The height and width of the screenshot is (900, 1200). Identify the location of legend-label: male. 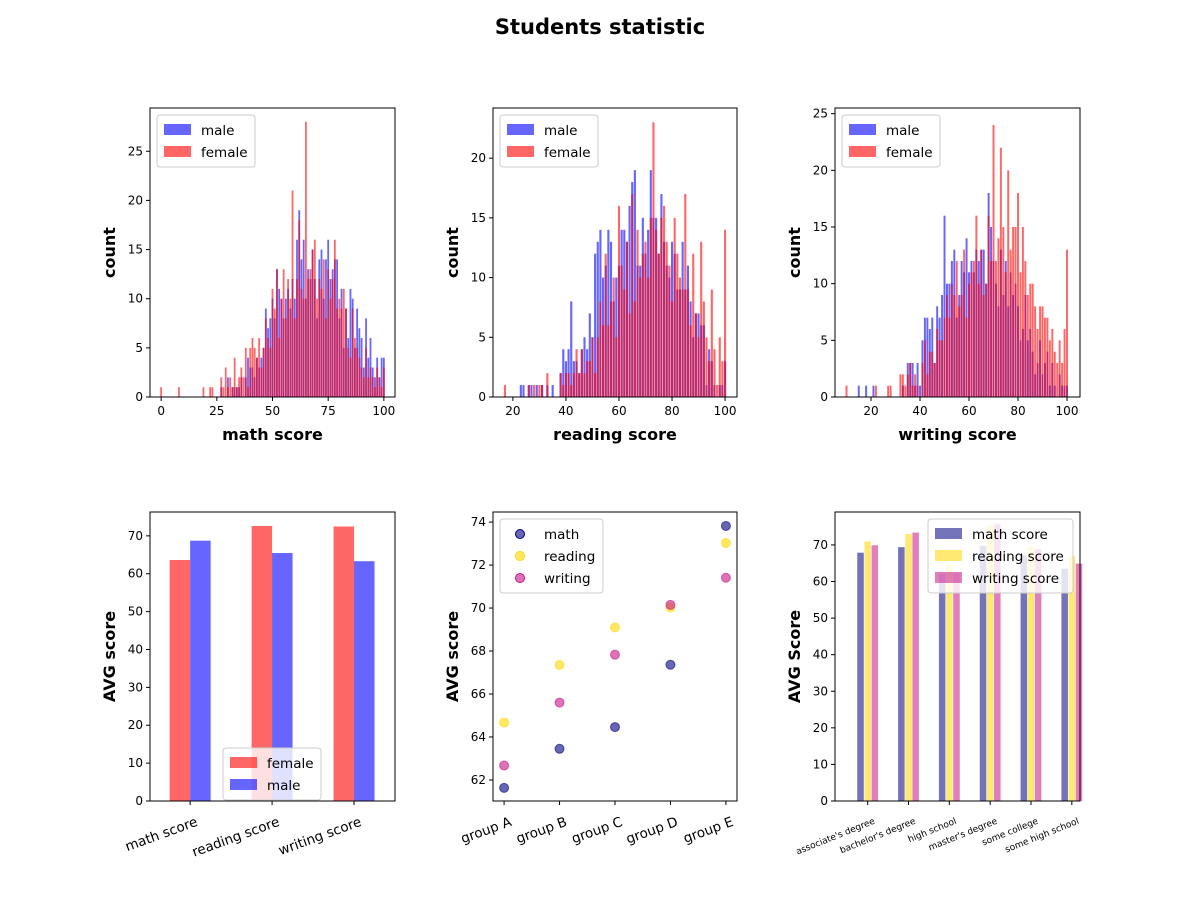
(283, 786).